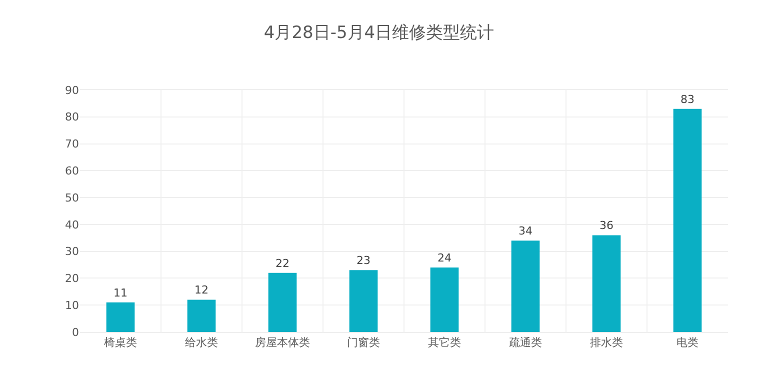 This screenshot has height=372, width=758. I want to click on y-tick-label: 20, so click(72, 279).